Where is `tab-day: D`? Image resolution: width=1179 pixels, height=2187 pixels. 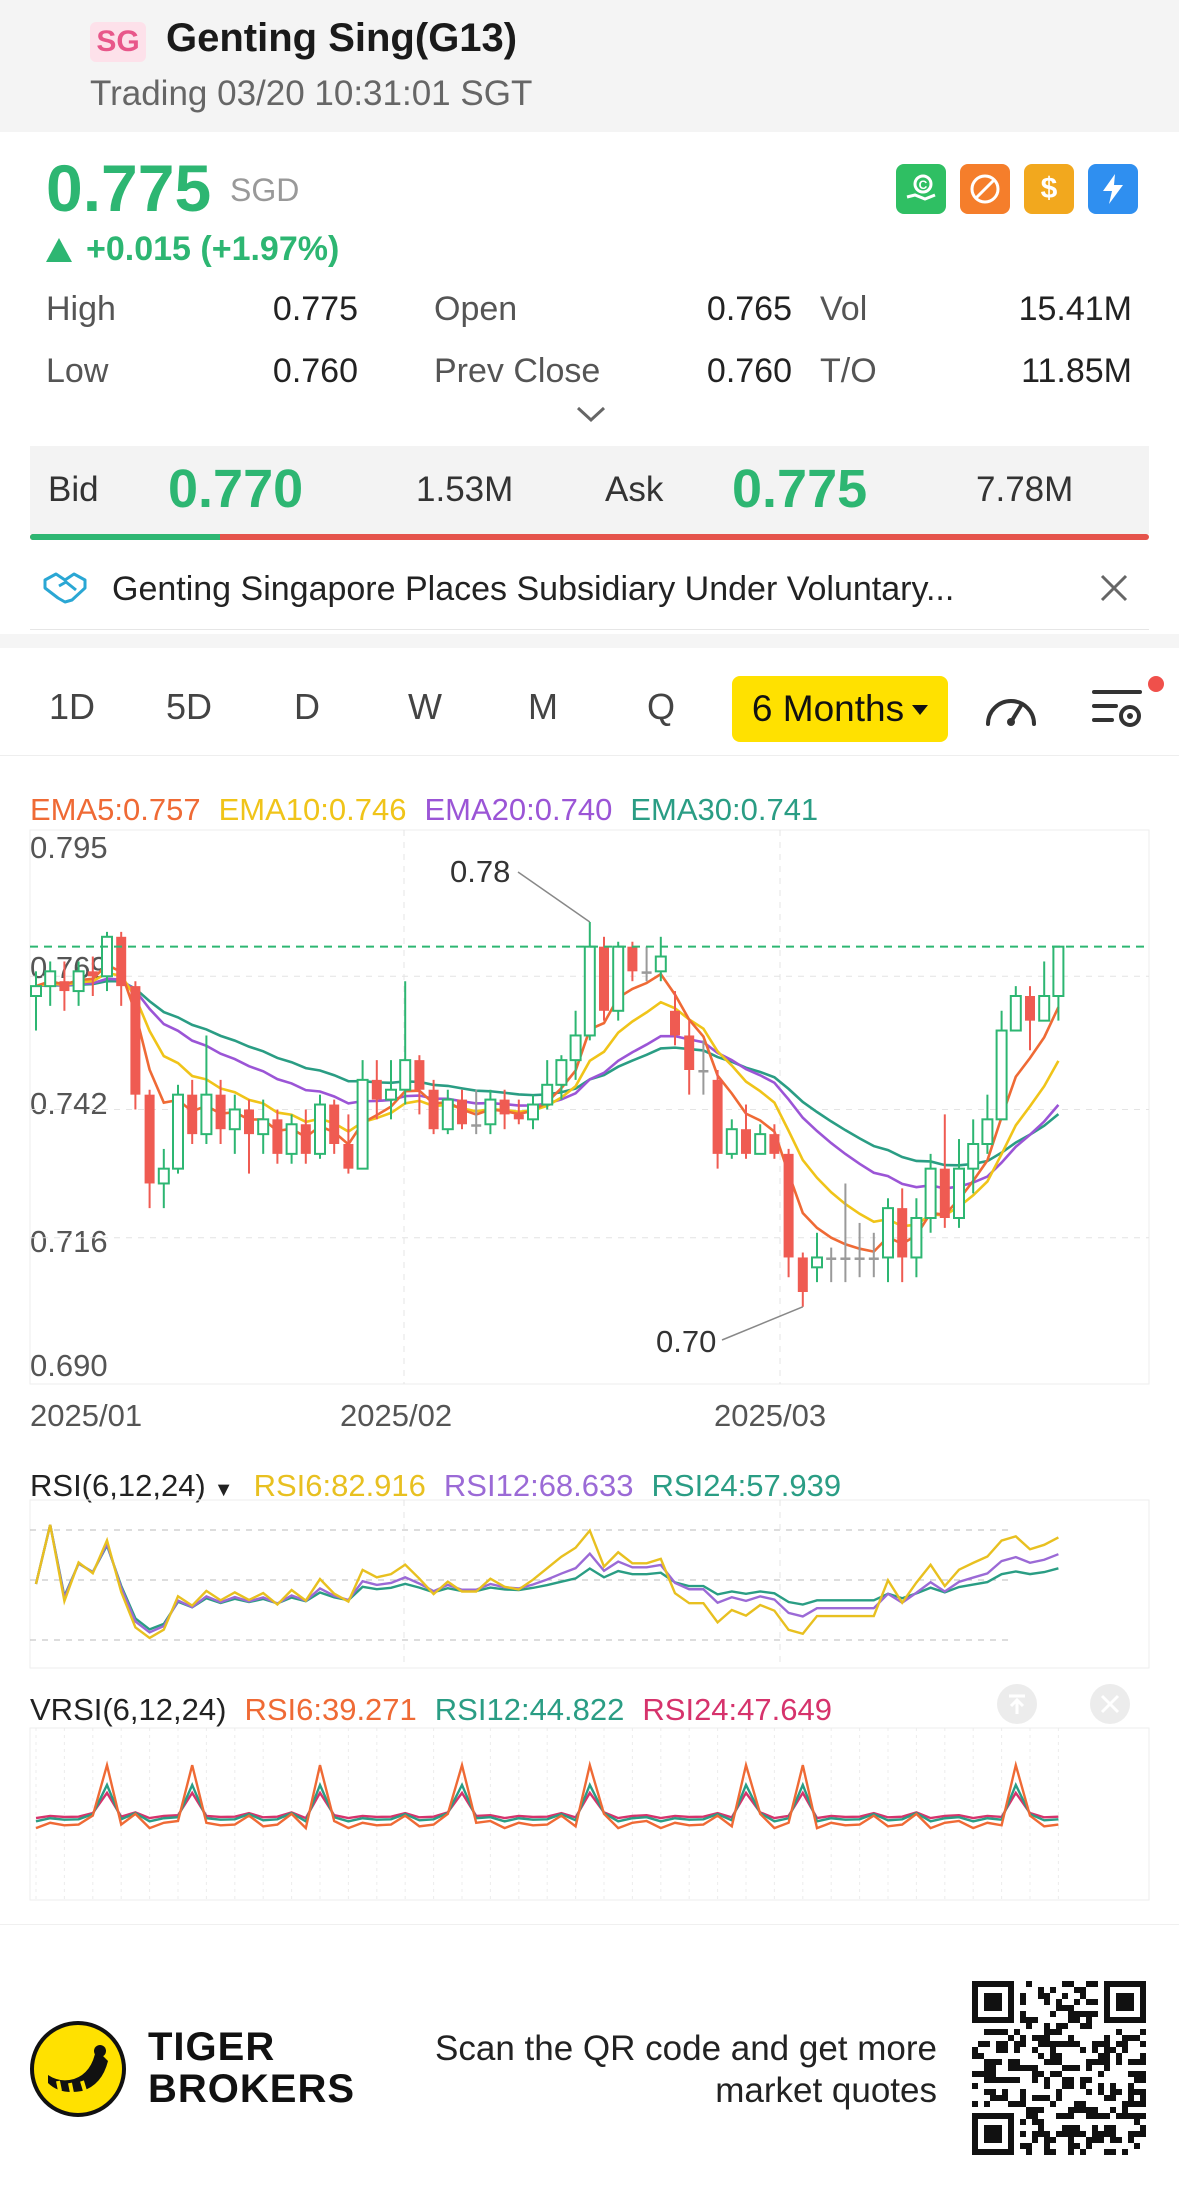 tab-day: D is located at coordinates (307, 706).